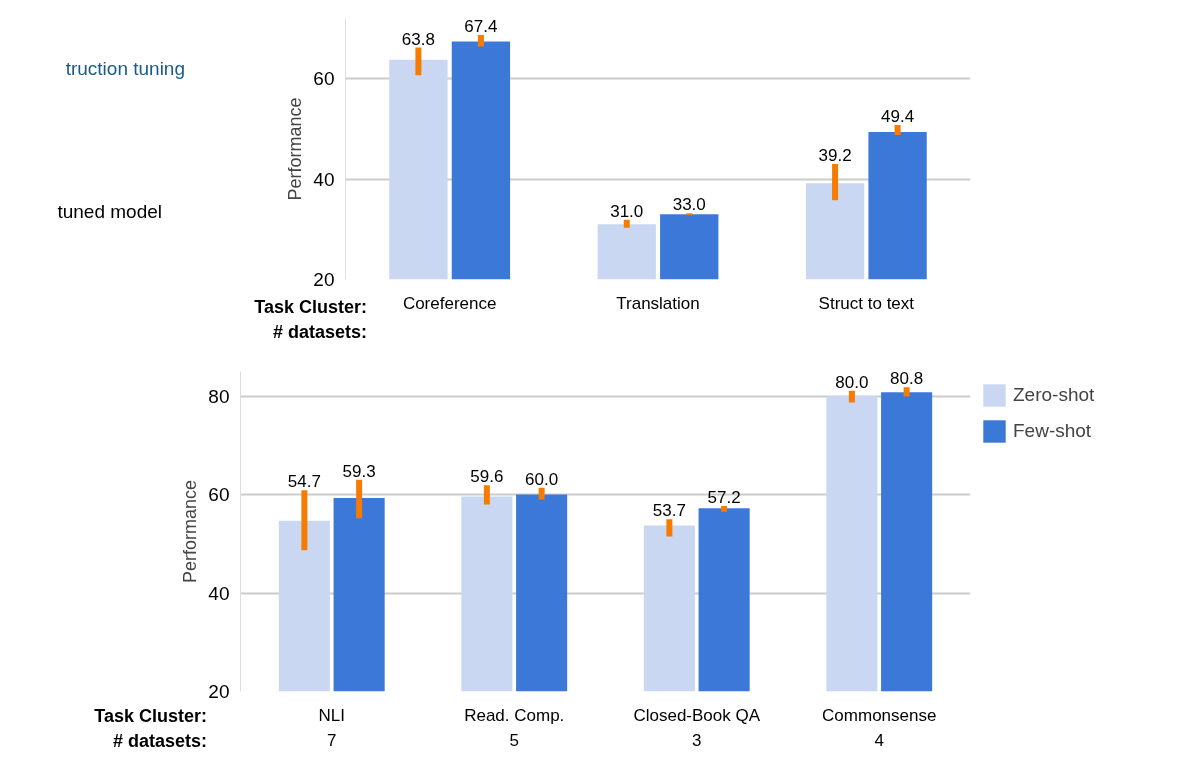 This screenshot has width=1198, height=765. What do you see at coordinates (689, 205) in the screenshot?
I see `data-label: 33.0` at bounding box center [689, 205].